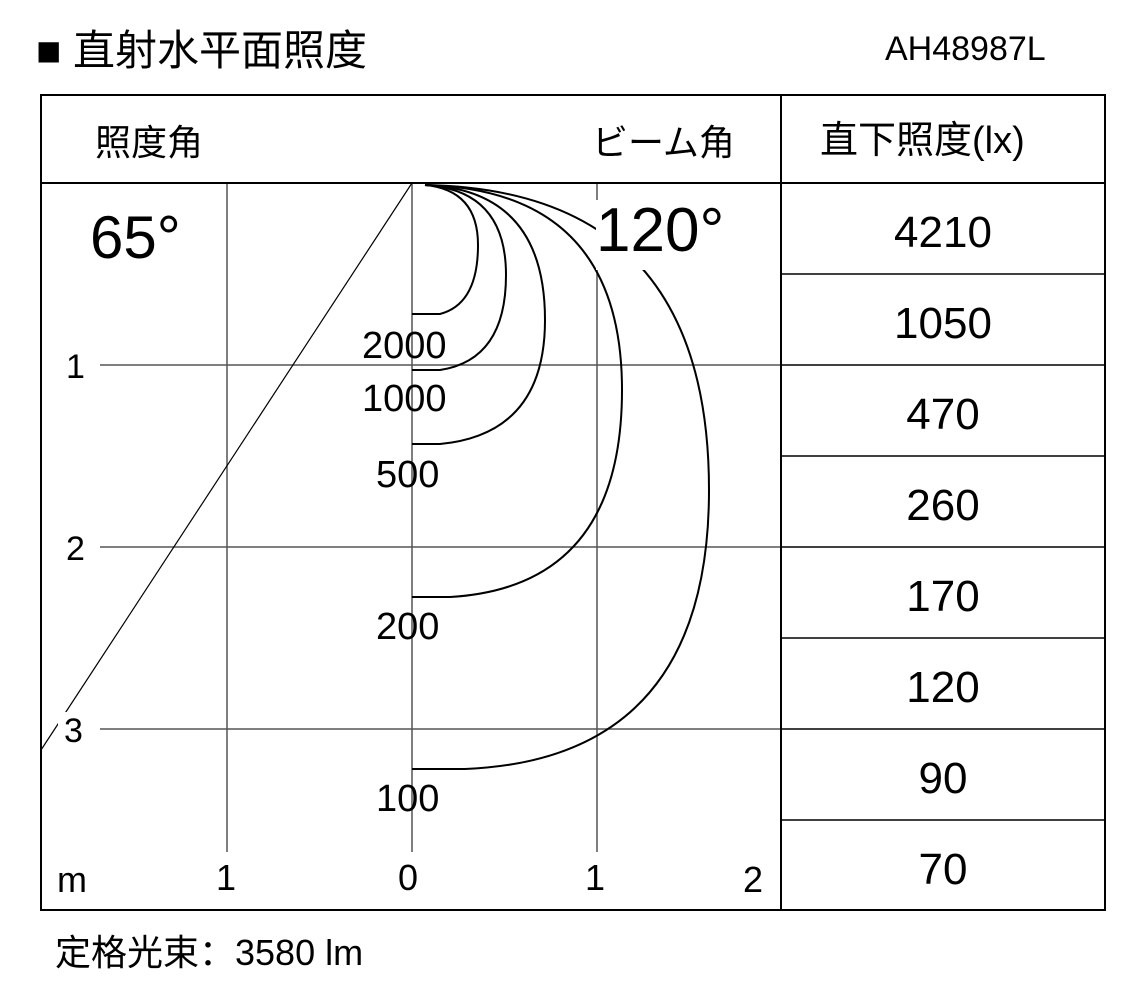 The width and height of the screenshot is (1126, 999). Describe the element at coordinates (943, 687) in the screenshot. I see `nadir-value: 120` at that location.